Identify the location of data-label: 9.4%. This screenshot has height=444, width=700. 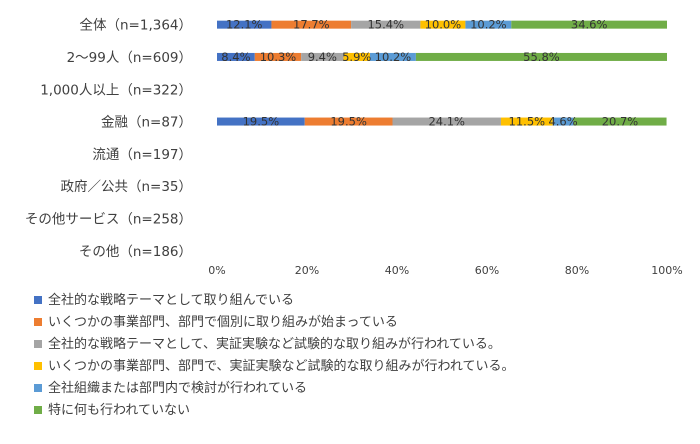
(322, 57).